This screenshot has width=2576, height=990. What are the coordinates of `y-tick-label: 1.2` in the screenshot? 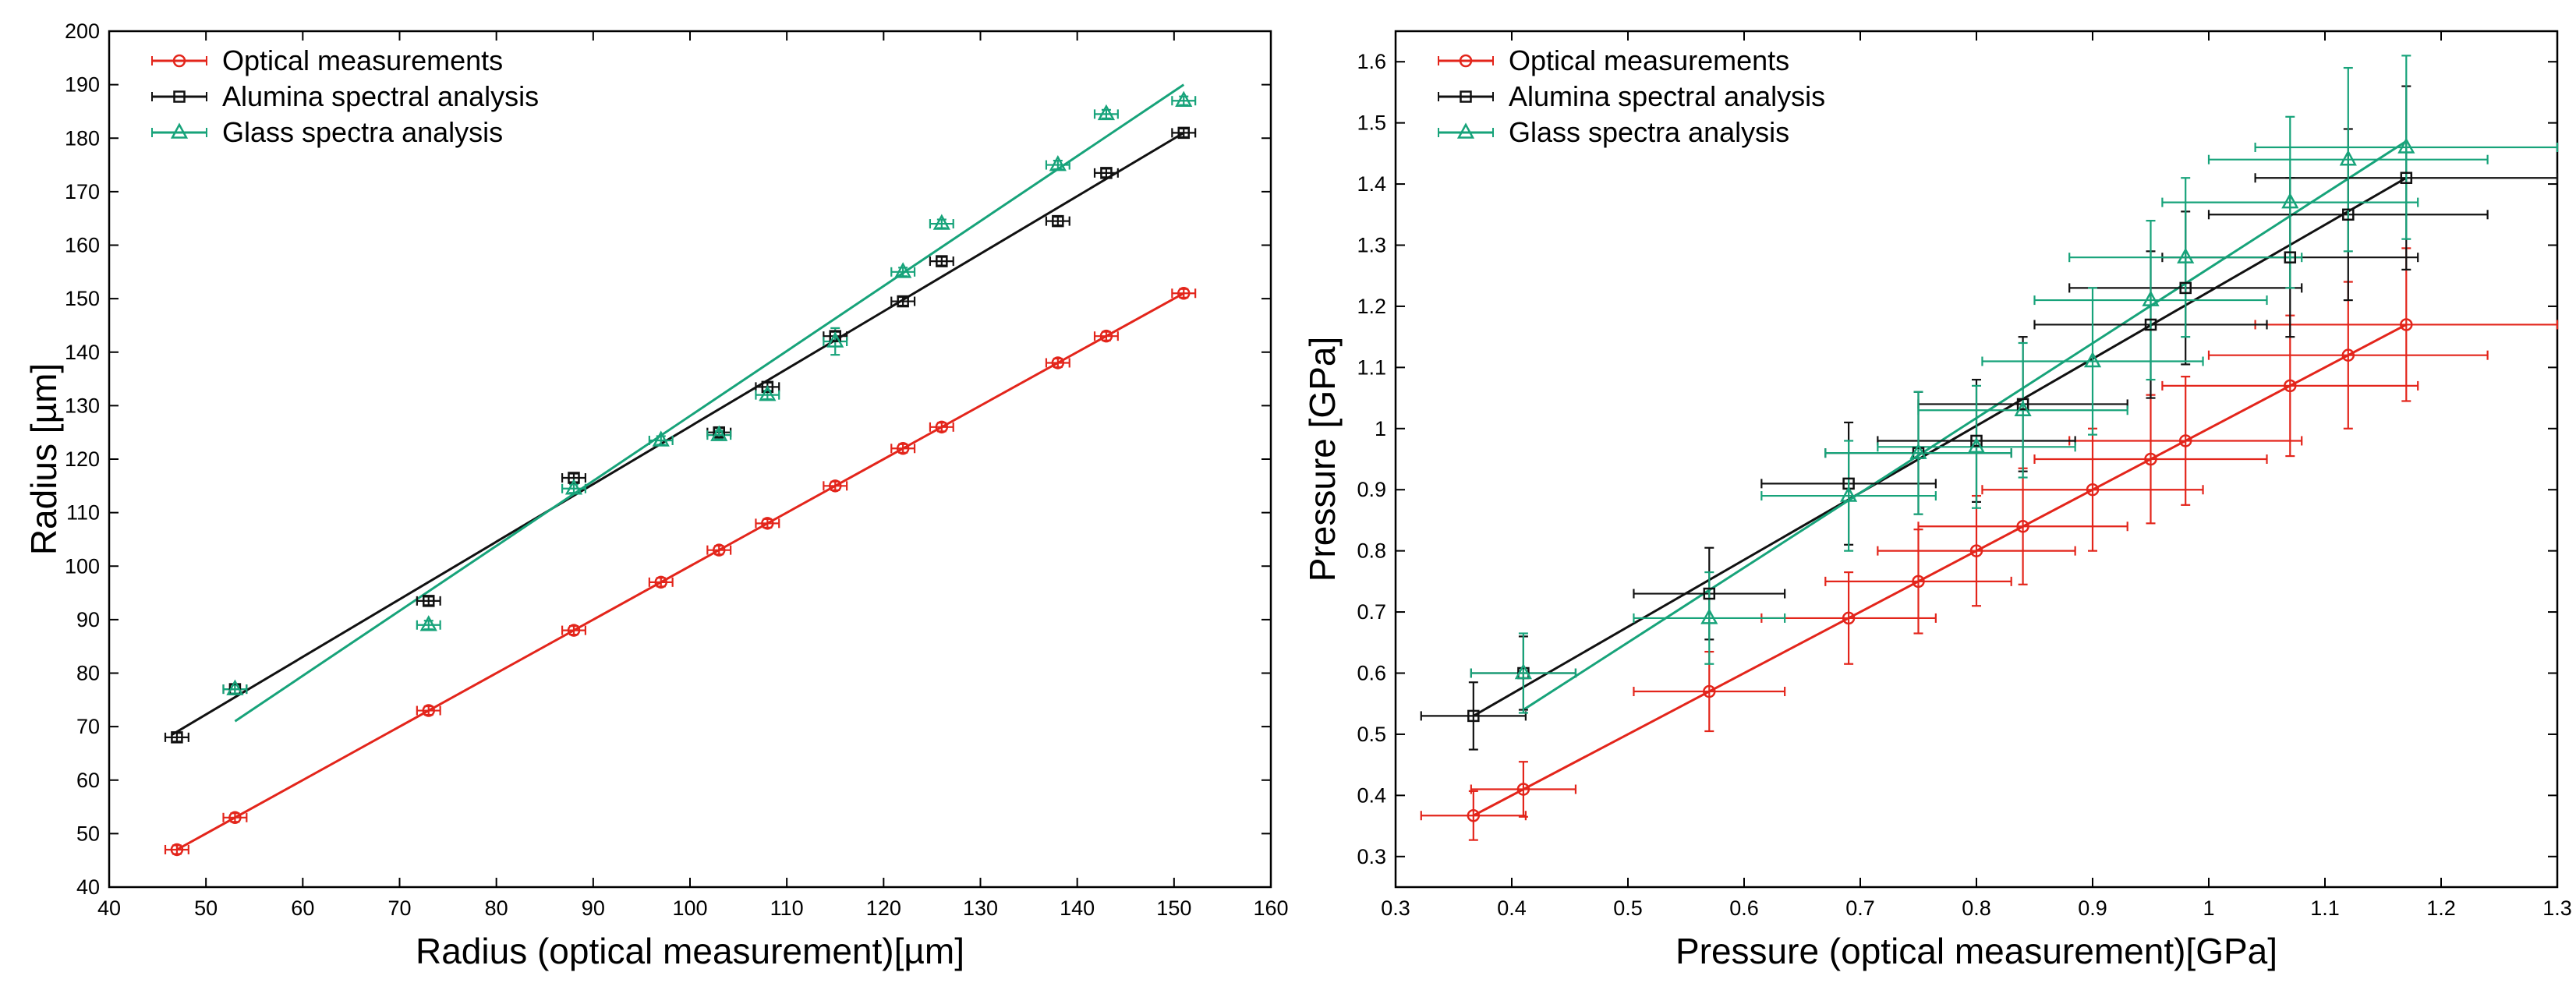 It's located at (1371, 306).